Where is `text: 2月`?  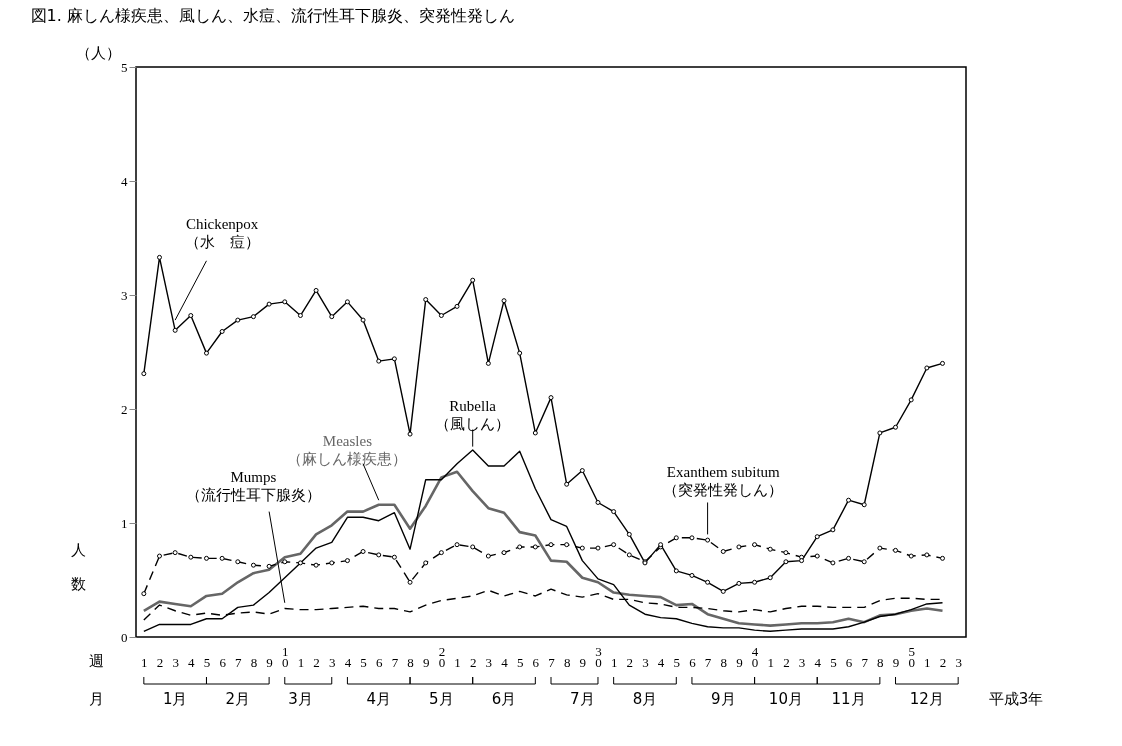
text: 2月 is located at coordinates (238, 699).